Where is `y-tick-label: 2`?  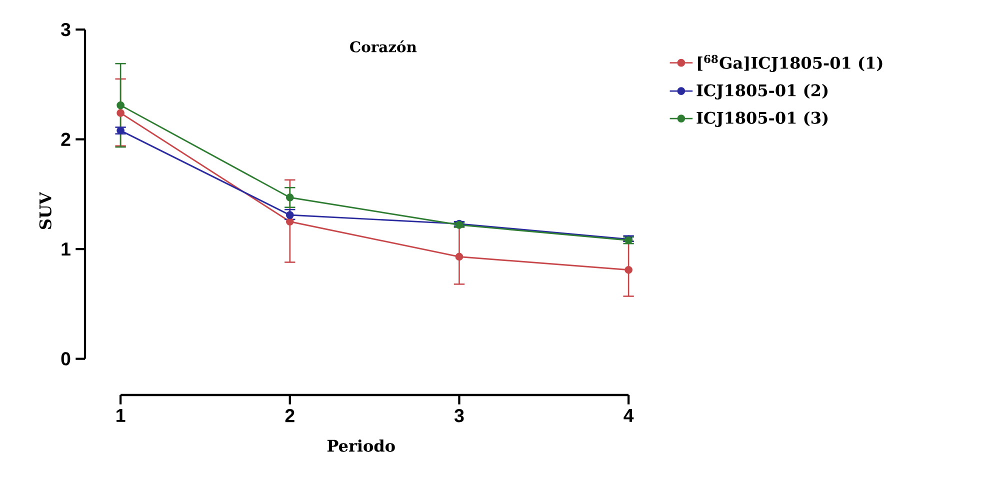 y-tick-label: 2 is located at coordinates (65, 139).